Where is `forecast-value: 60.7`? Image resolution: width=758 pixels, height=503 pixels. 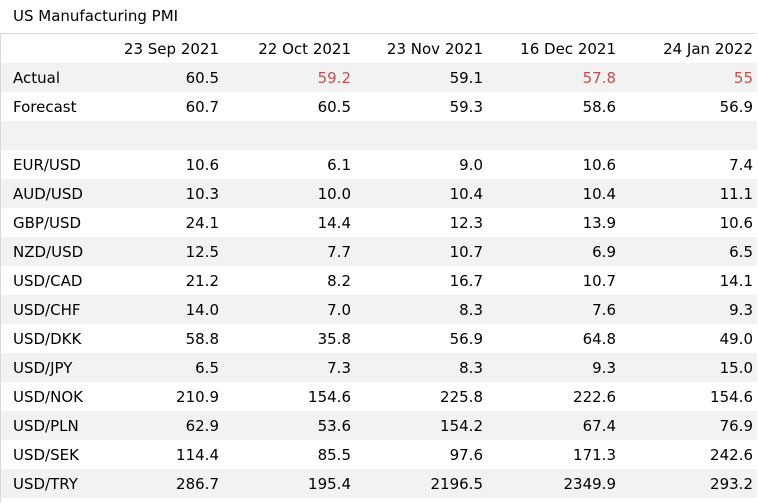
forecast-value: 60.7 is located at coordinates (202, 106).